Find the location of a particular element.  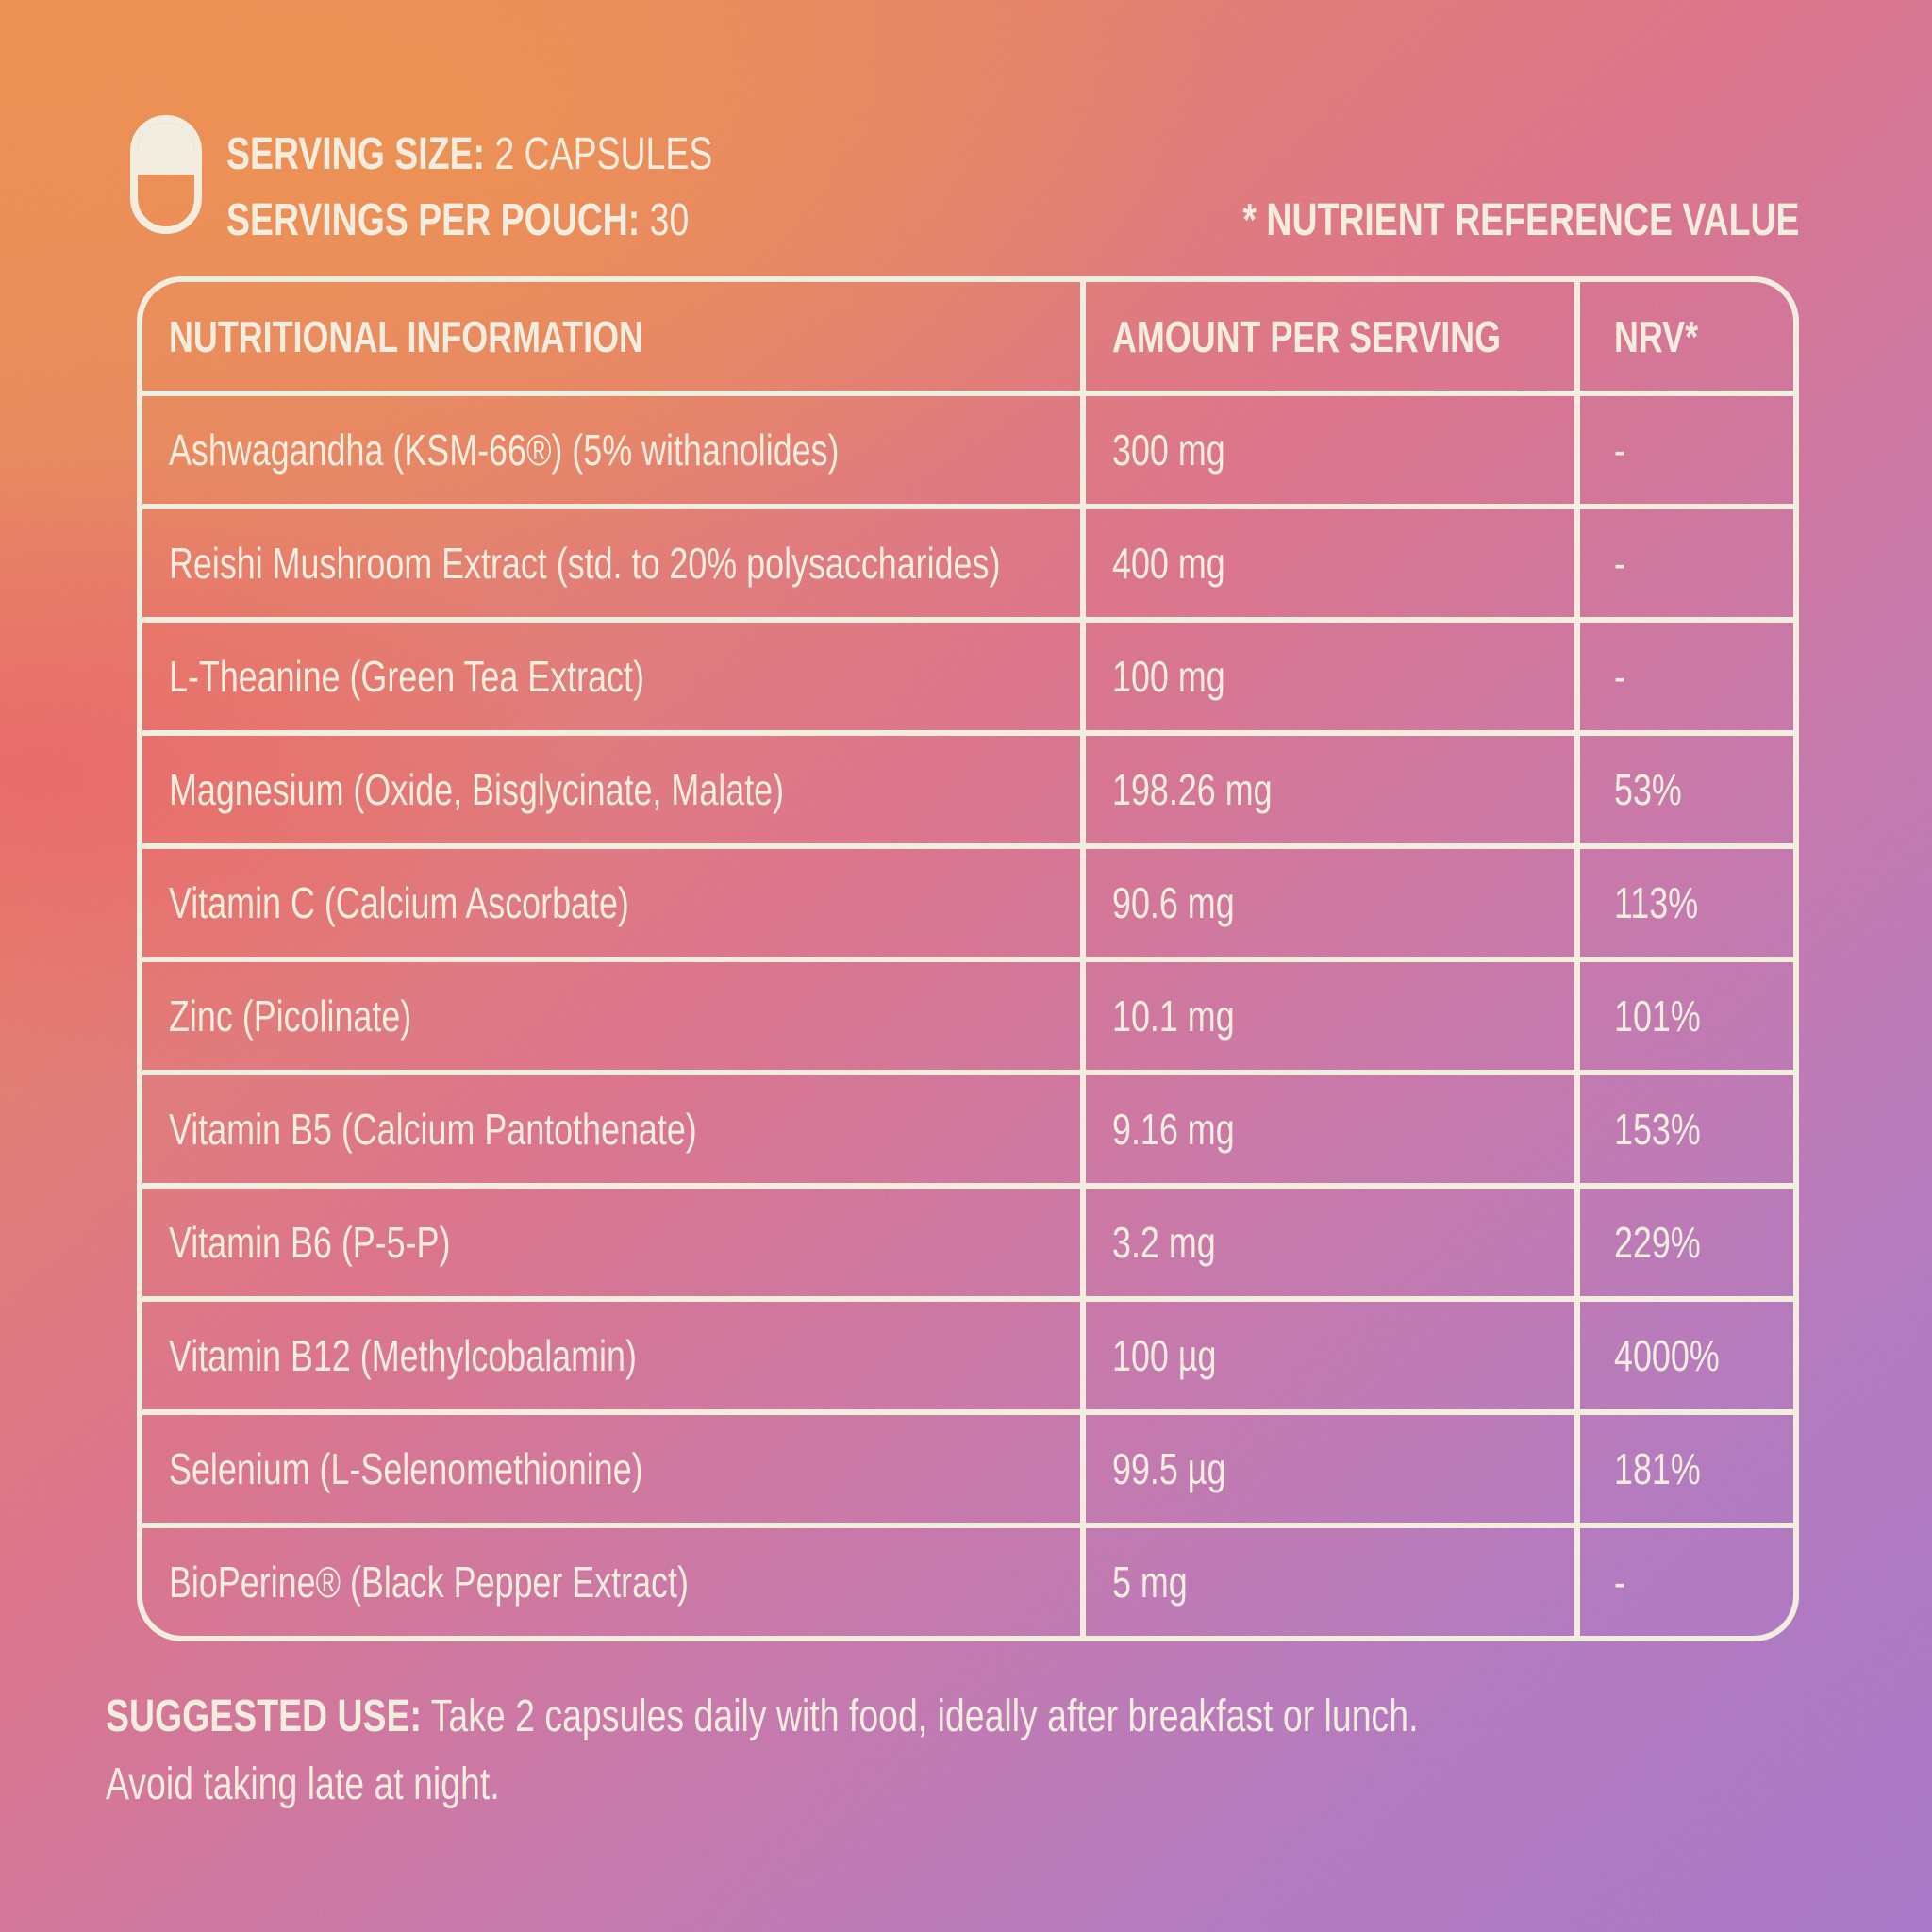

nrv-cell: 229% is located at coordinates (1687, 1243).